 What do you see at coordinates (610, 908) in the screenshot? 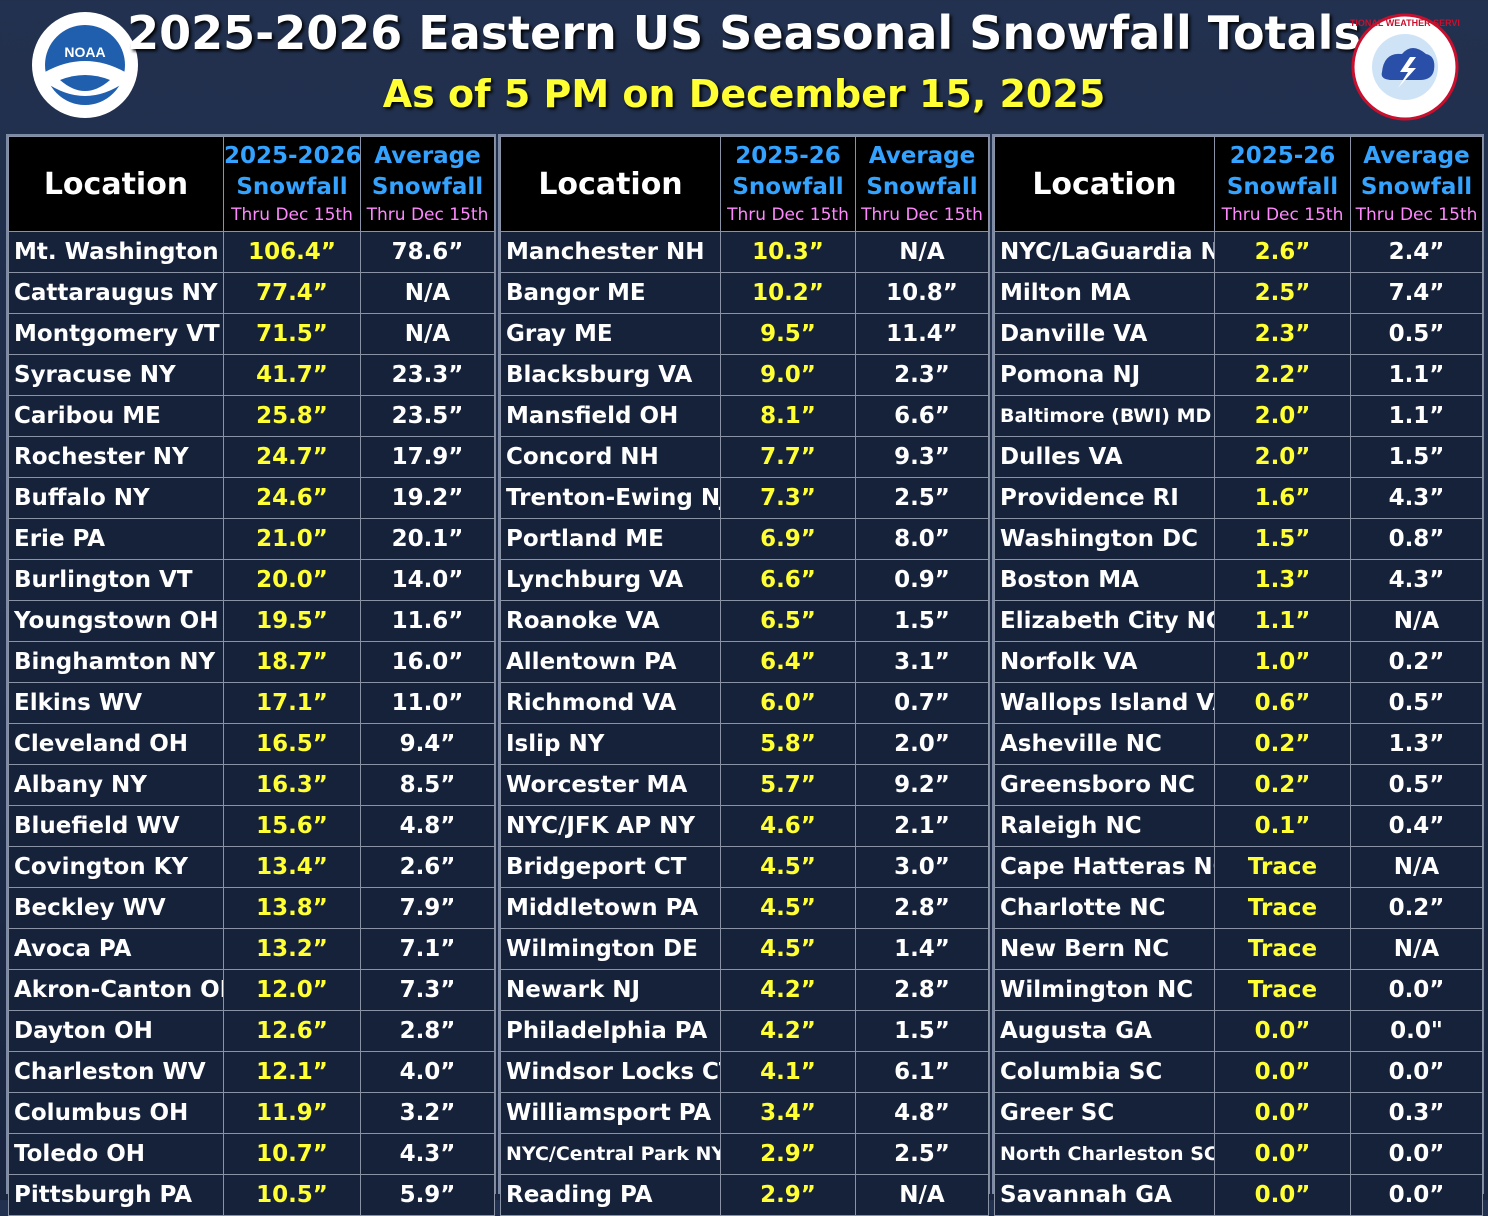
I see `location-cell: Middletown PA` at bounding box center [610, 908].